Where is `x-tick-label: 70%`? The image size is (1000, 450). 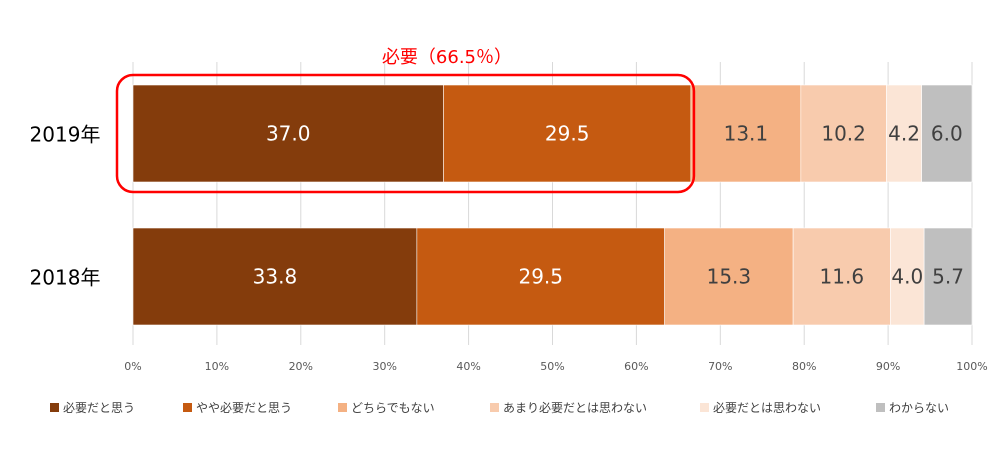
x-tick-label: 70% is located at coordinates (720, 366).